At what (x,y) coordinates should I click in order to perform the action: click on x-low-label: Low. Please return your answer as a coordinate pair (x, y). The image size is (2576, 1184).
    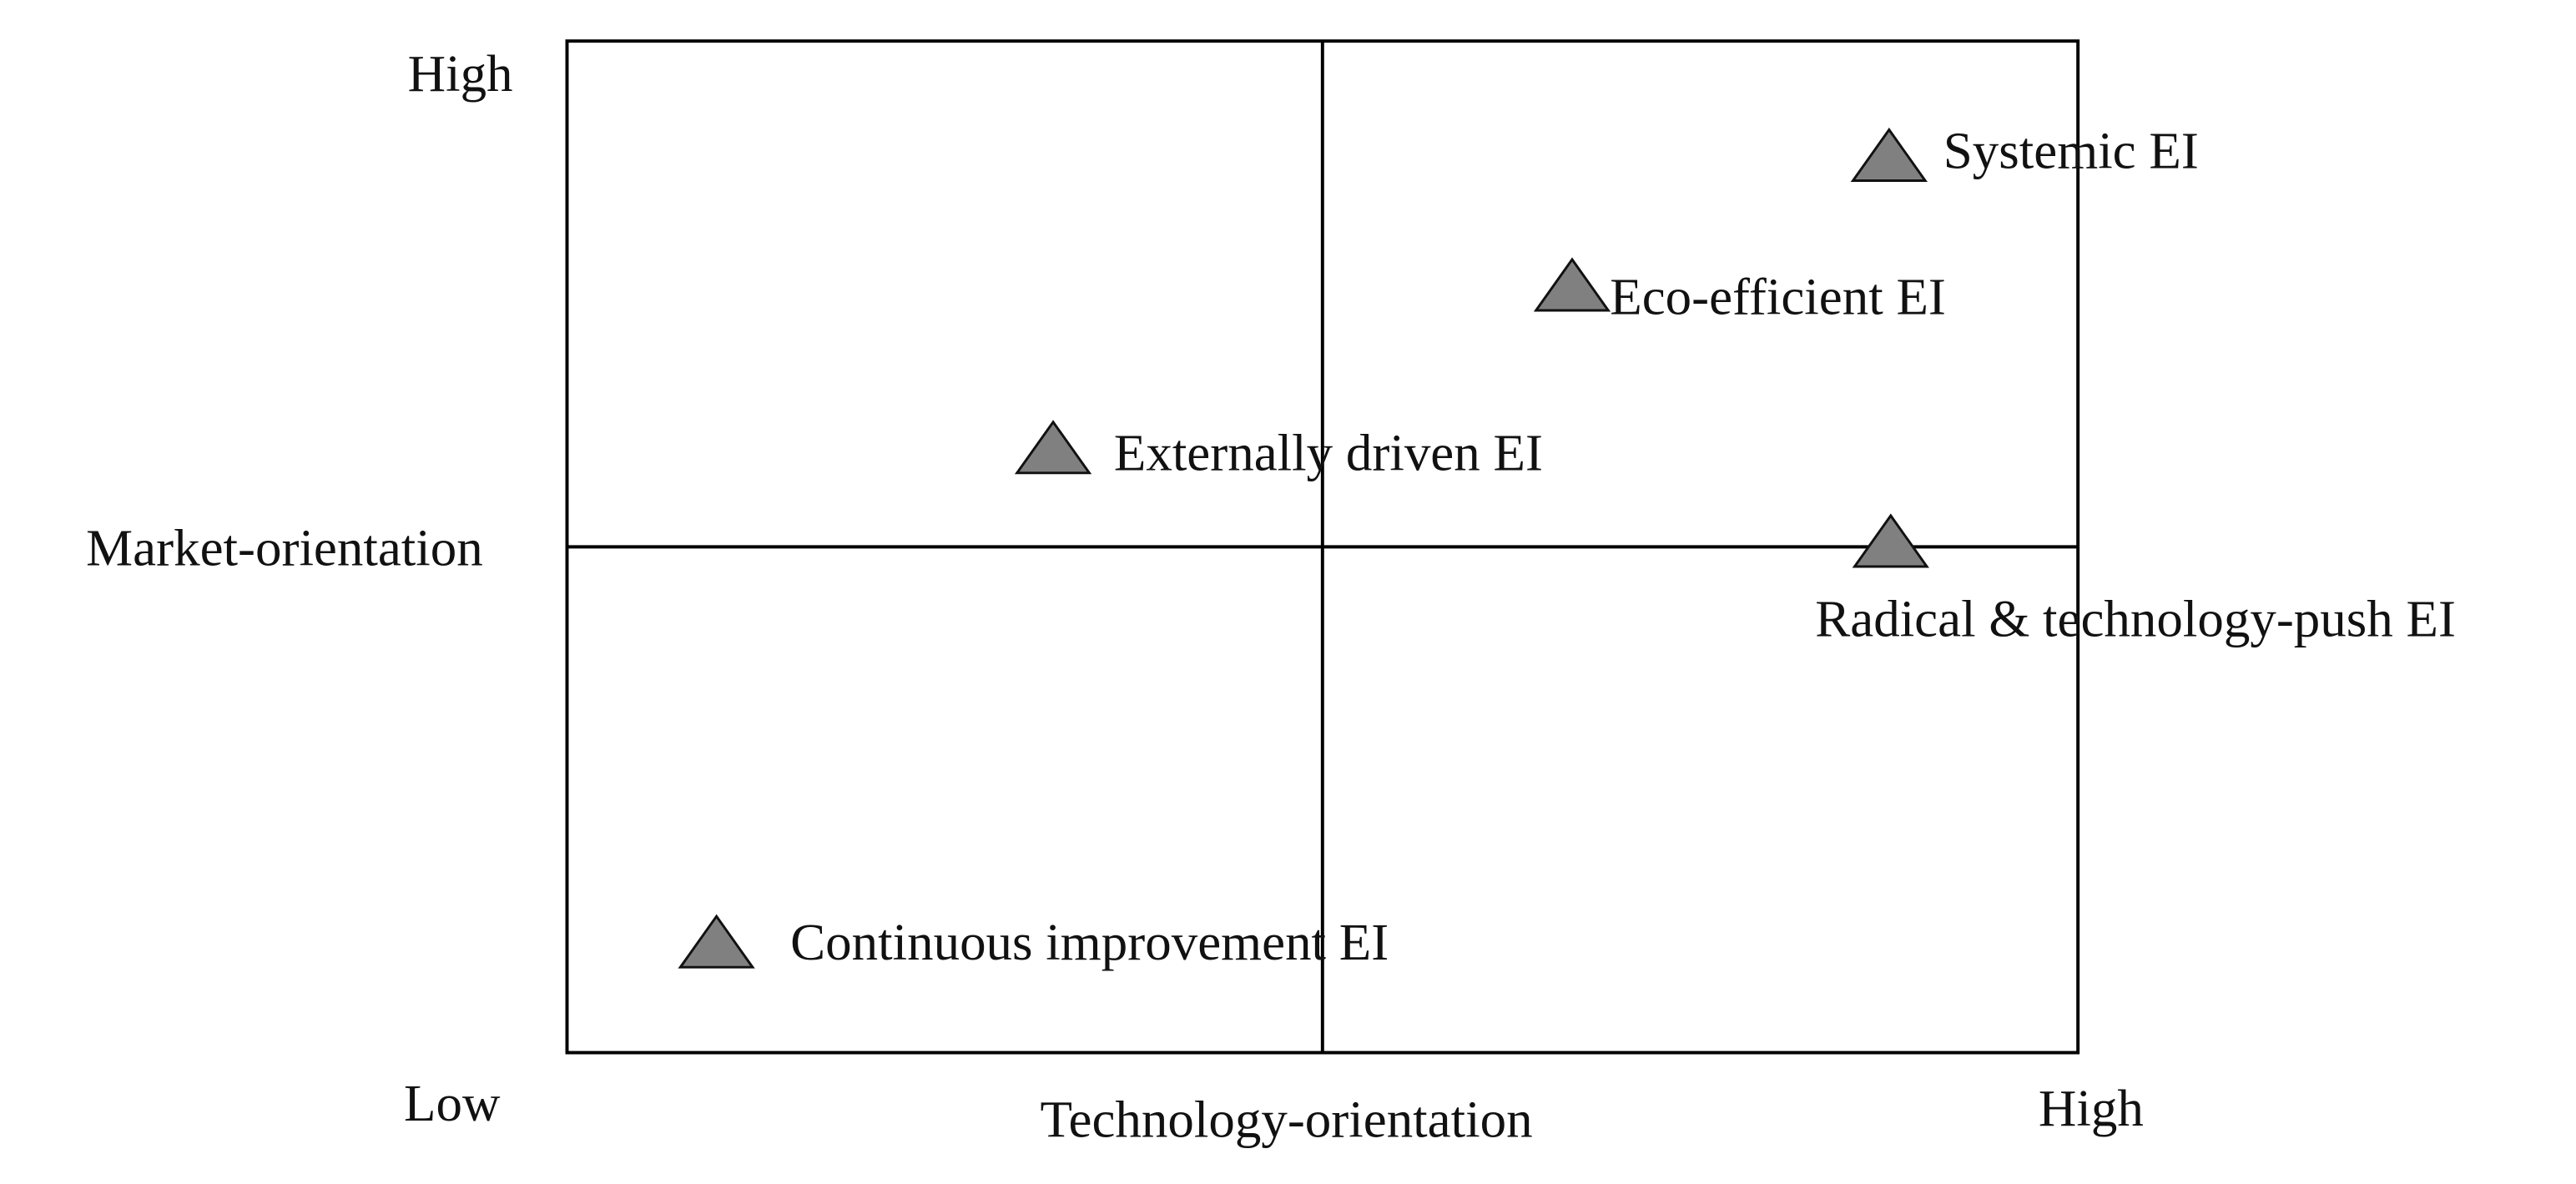
    Looking at the image, I should click on (453, 1103).